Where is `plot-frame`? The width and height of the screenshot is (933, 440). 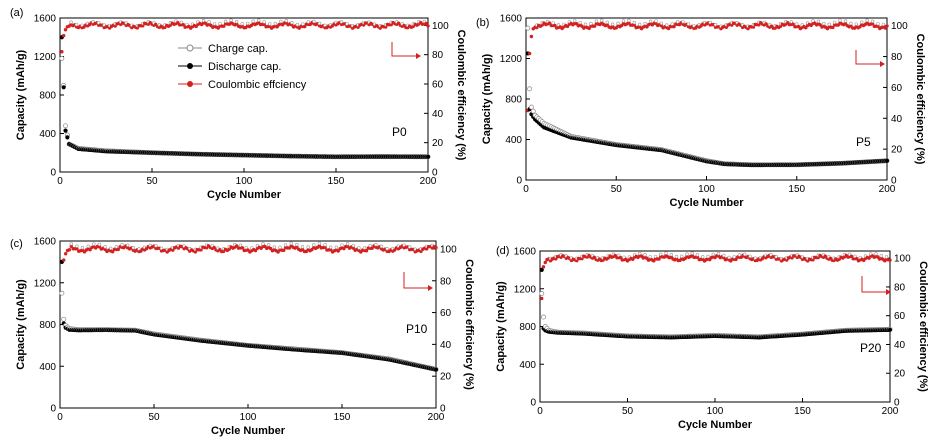 plot-frame is located at coordinates (706, 99).